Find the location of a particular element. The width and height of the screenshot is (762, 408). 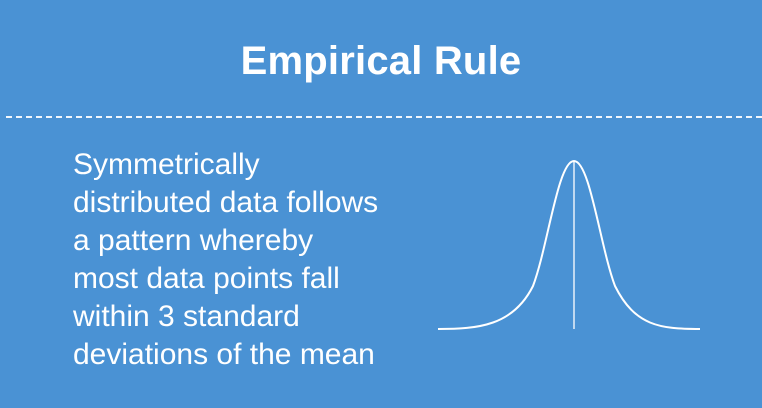

body-line: within 3 standard is located at coordinates (186, 316).